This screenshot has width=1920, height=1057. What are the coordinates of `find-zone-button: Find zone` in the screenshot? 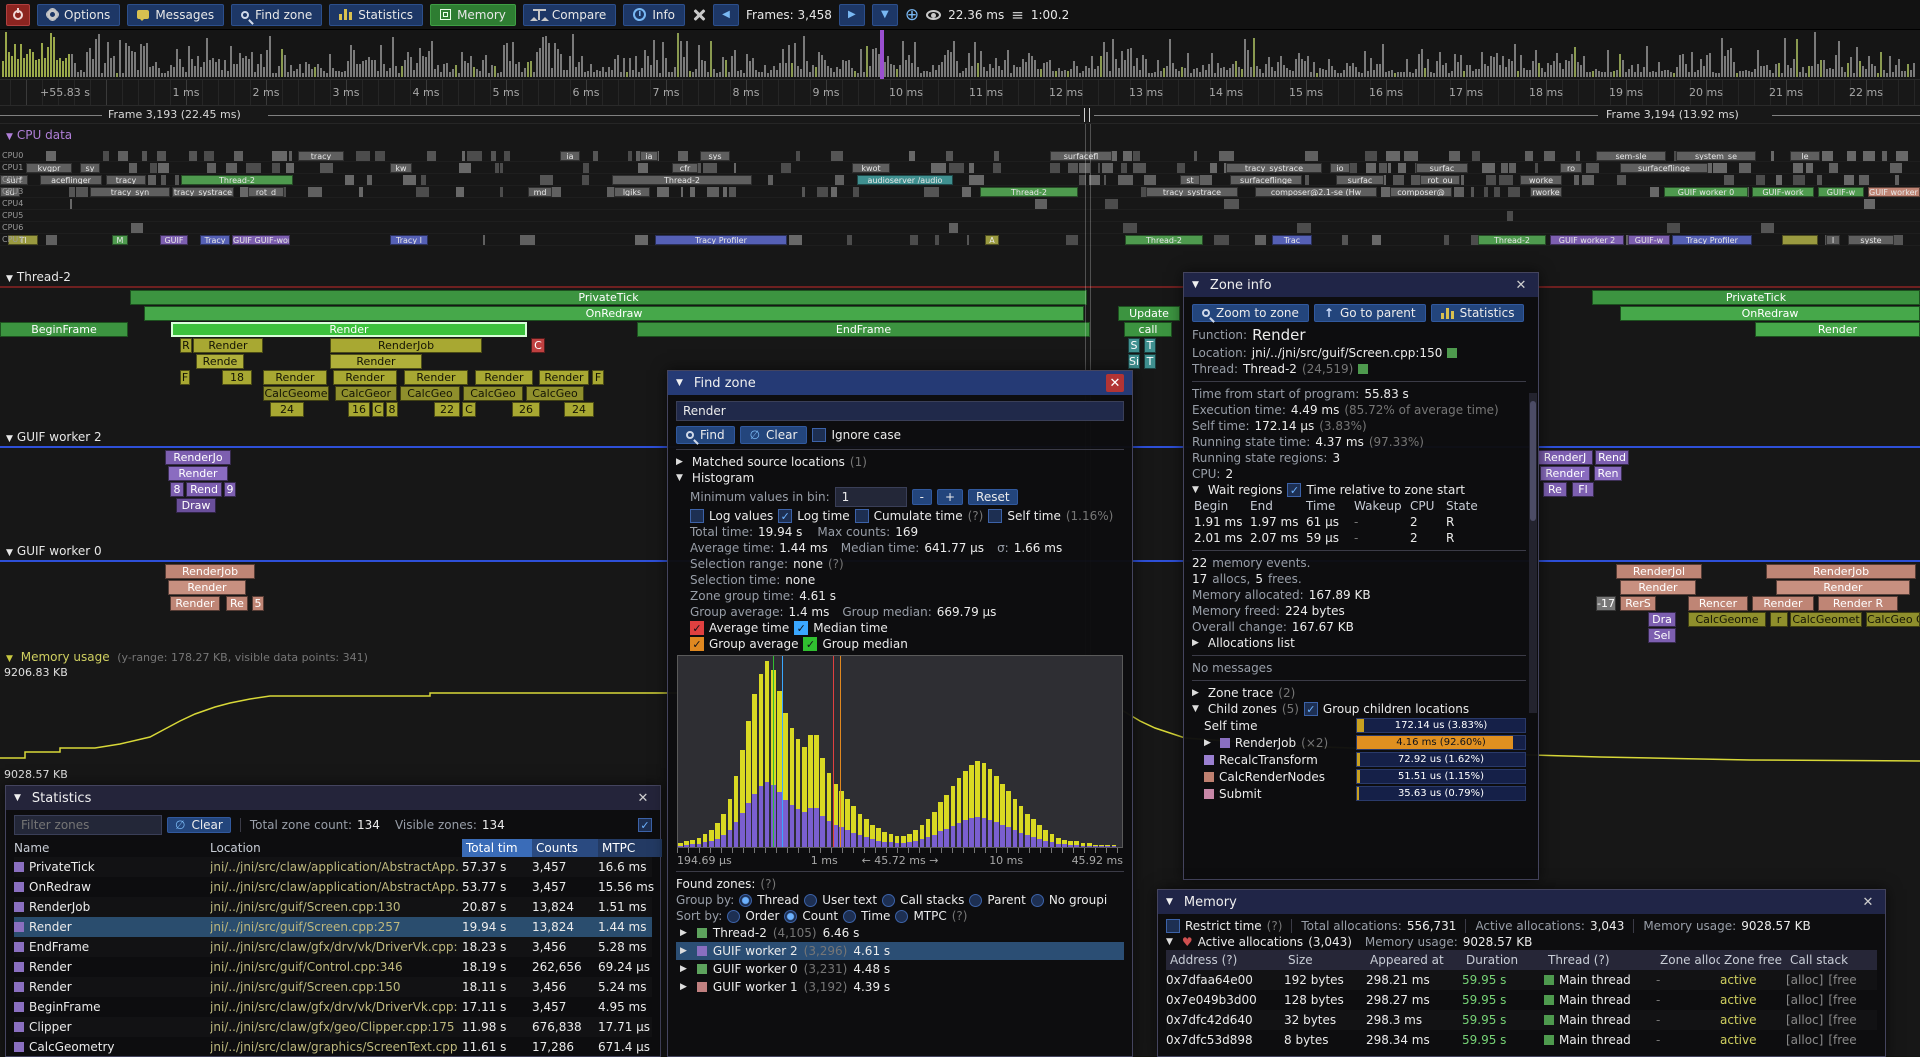 It's located at (277, 14).